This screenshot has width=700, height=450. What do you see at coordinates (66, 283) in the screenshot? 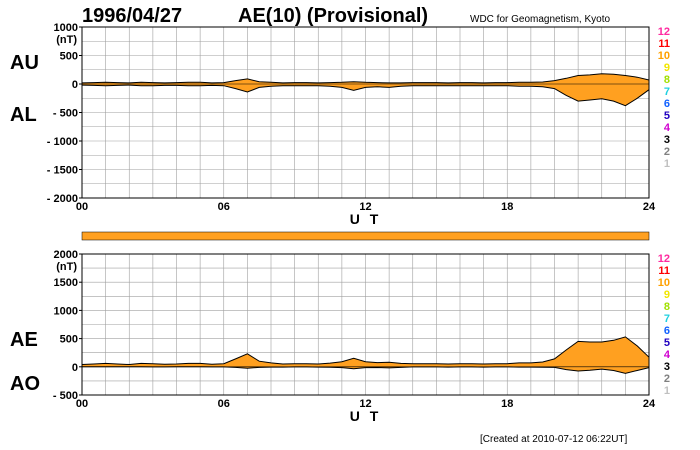
I see `y-tick-label: 1500` at bounding box center [66, 283].